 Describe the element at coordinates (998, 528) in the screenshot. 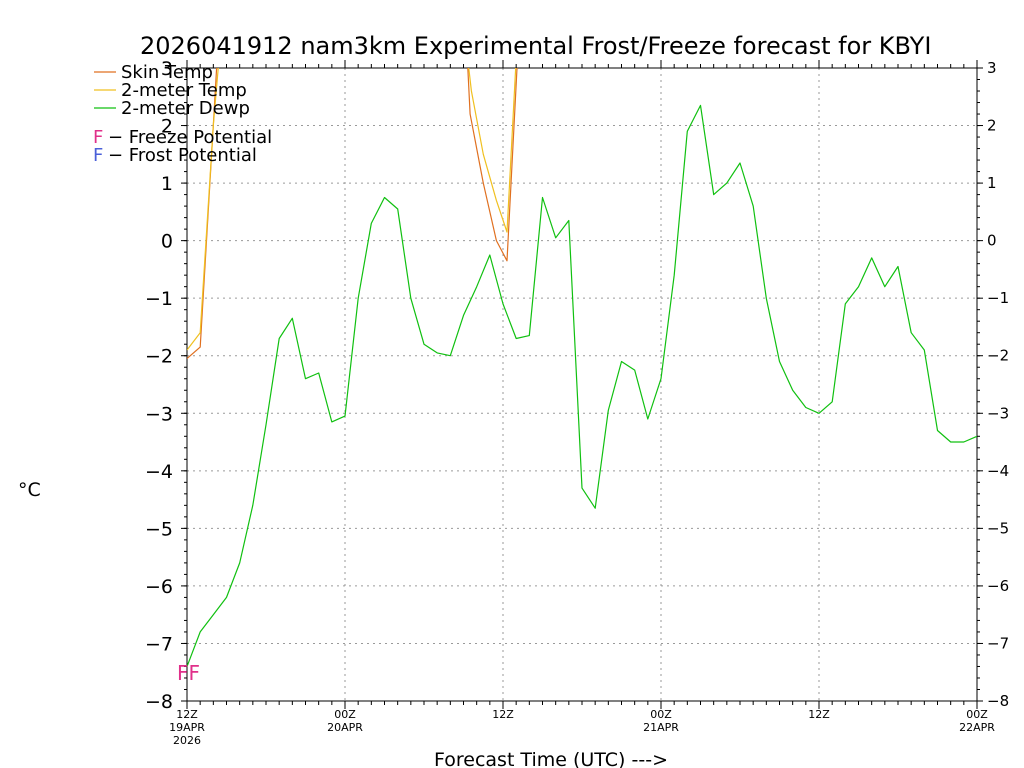

I see `y-tick-label-right: −5` at that location.